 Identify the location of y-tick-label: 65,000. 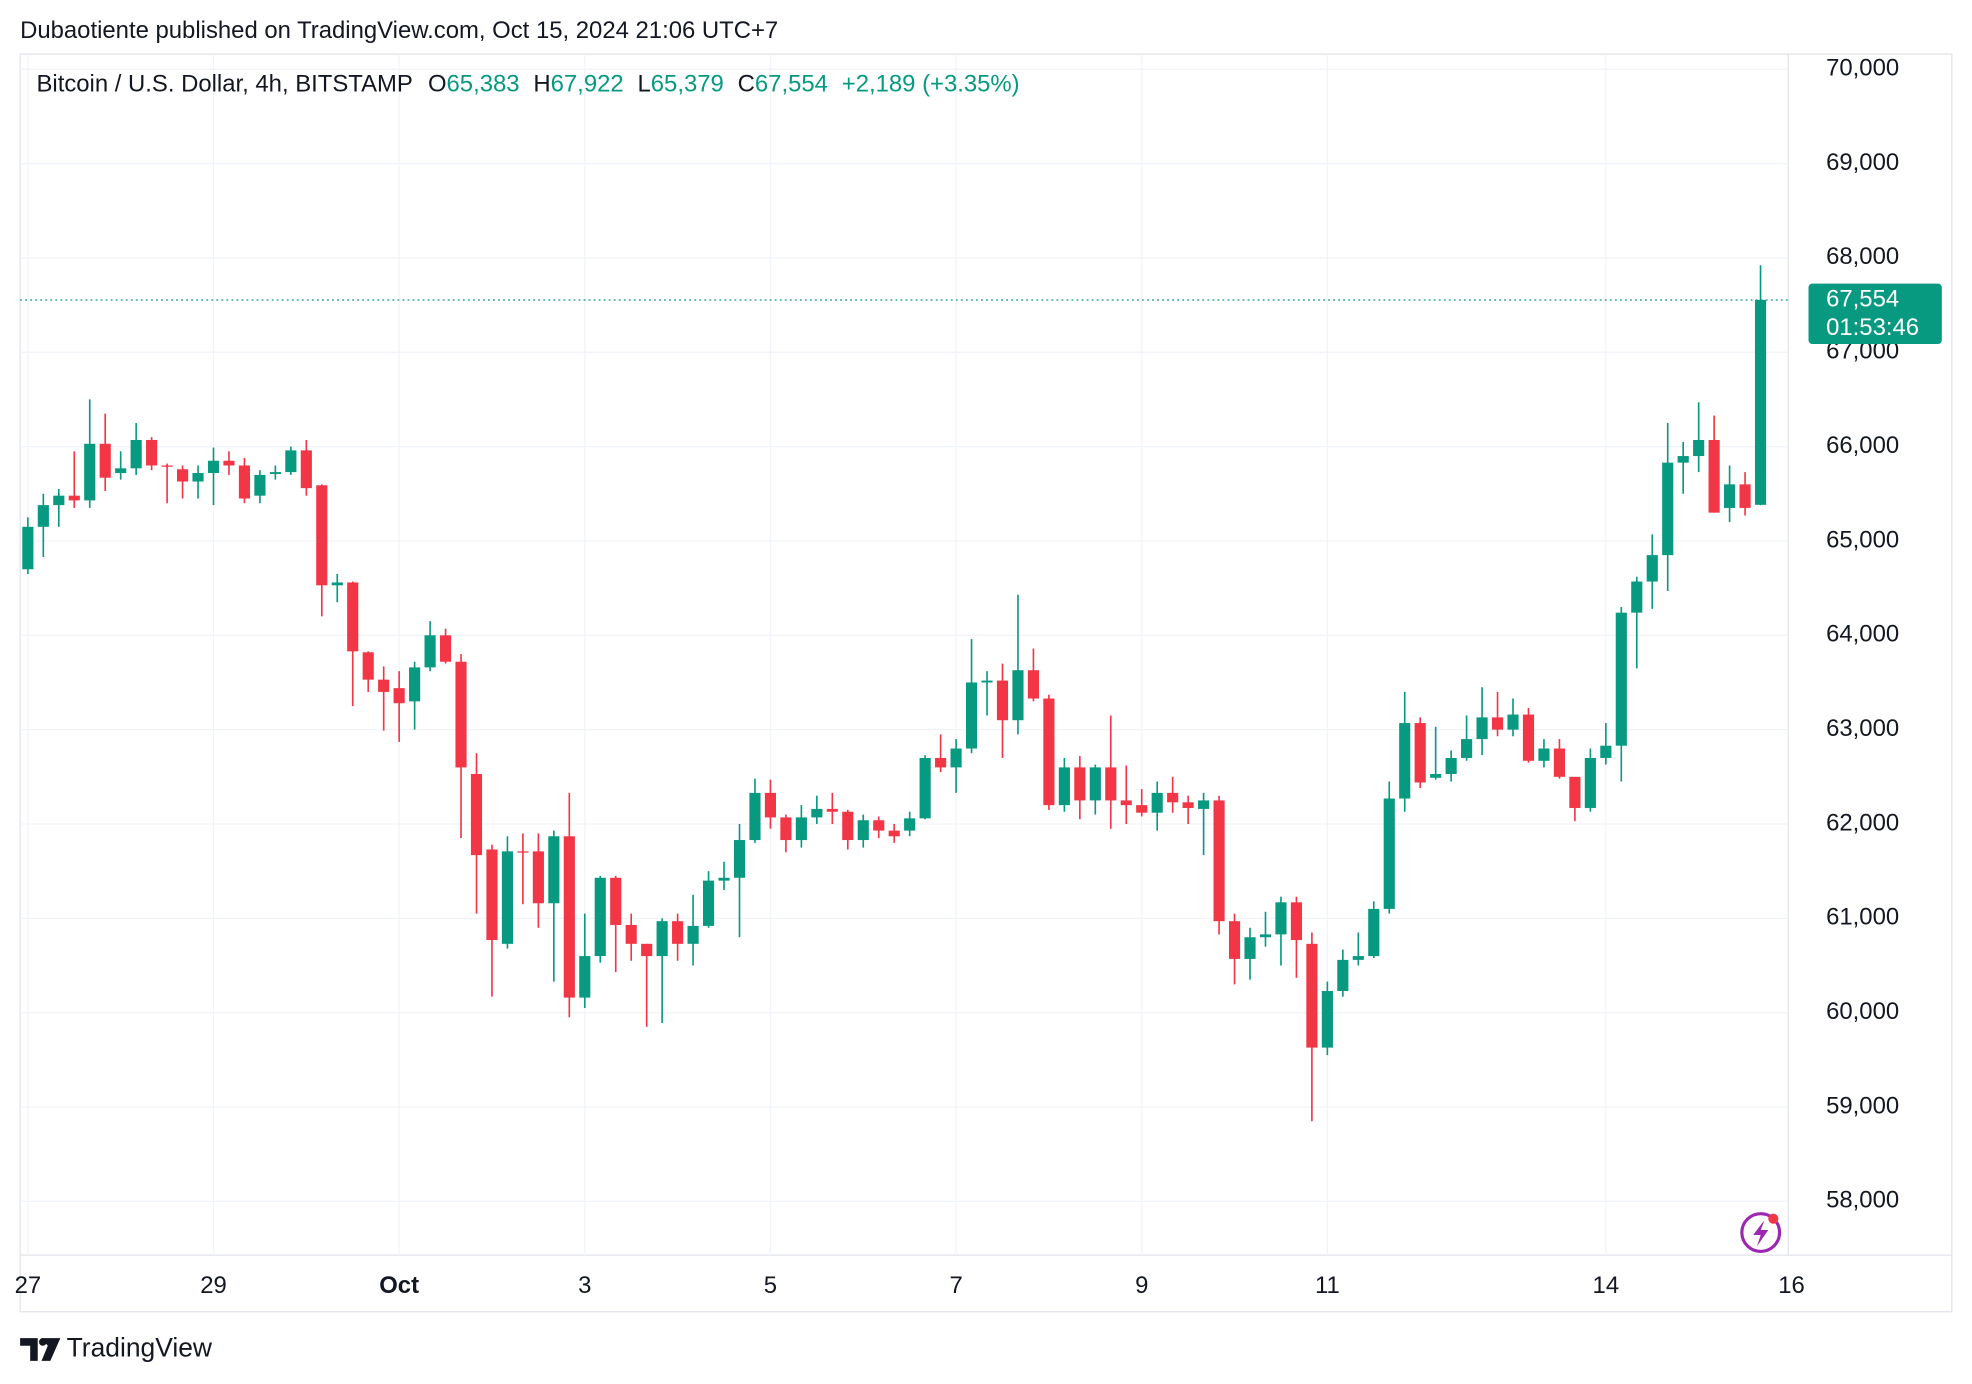
(1862, 539).